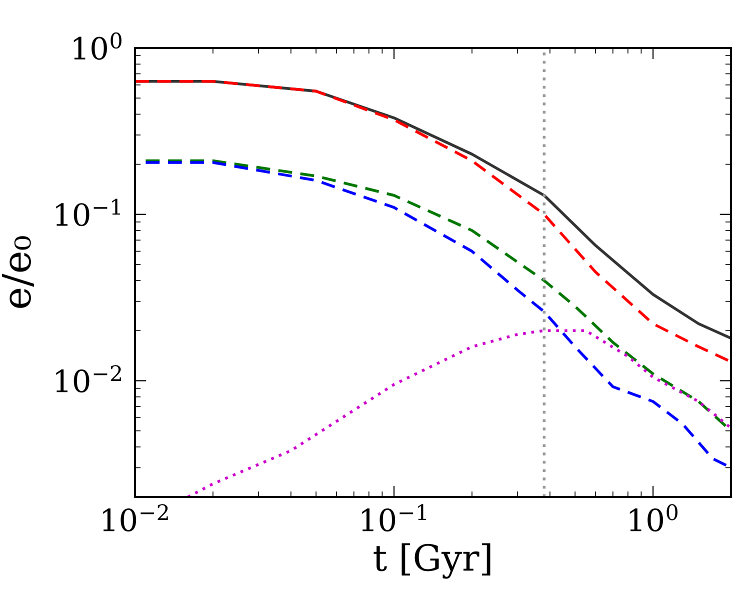 Image resolution: width=750 pixels, height=600 pixels. I want to click on y-axis-title: e/e₀, so click(18, 272).